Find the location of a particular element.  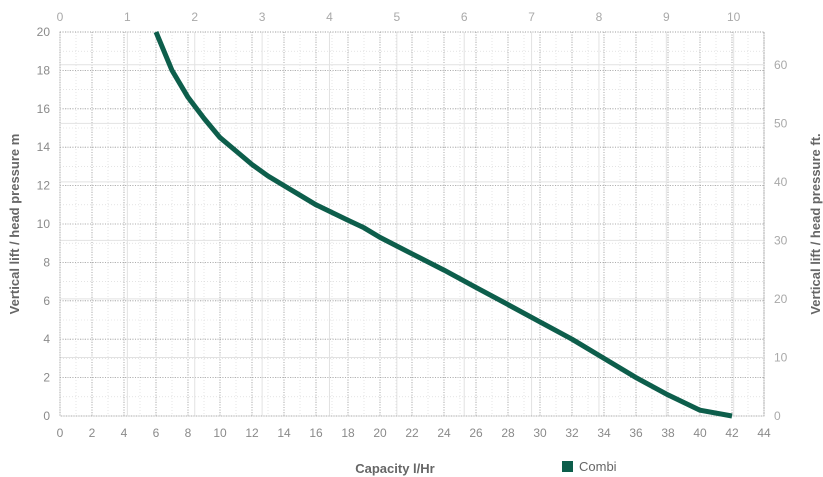

x-tick-label: 8 is located at coordinates (188, 433).